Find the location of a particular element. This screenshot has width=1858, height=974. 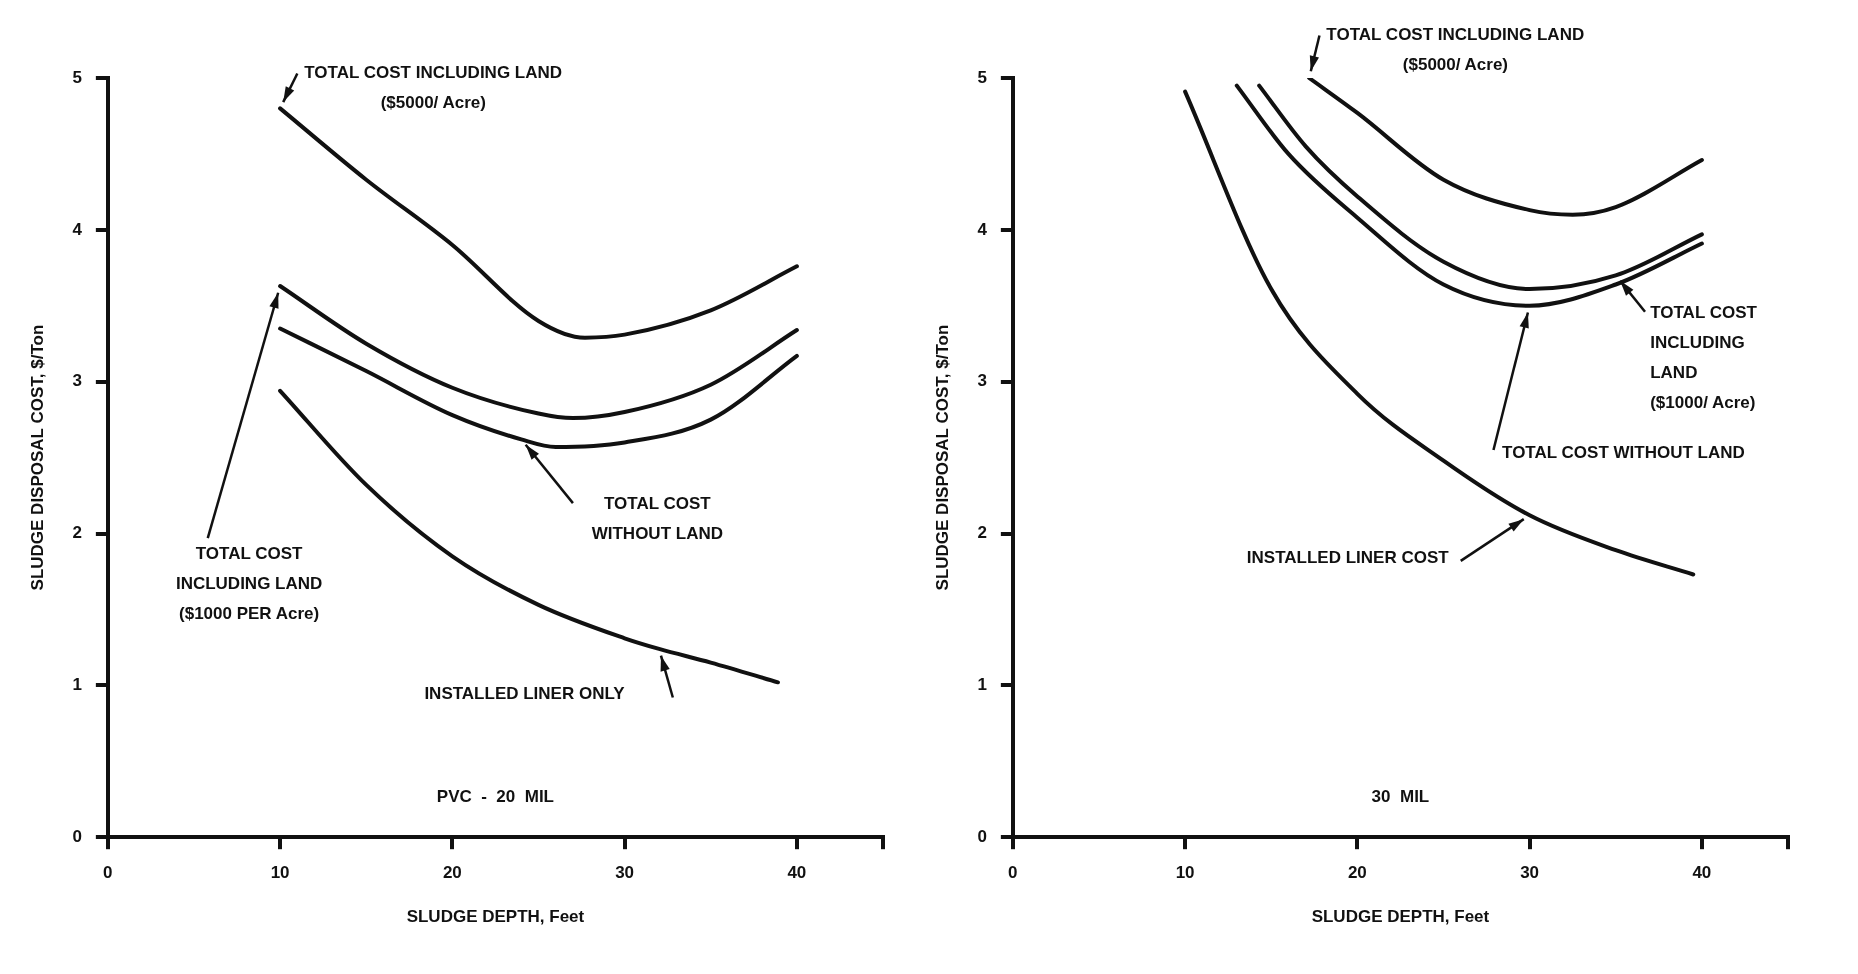

annotation: TOTAL COST INCLUDING LAND ($1000/ Acre) is located at coordinates (1704, 358).